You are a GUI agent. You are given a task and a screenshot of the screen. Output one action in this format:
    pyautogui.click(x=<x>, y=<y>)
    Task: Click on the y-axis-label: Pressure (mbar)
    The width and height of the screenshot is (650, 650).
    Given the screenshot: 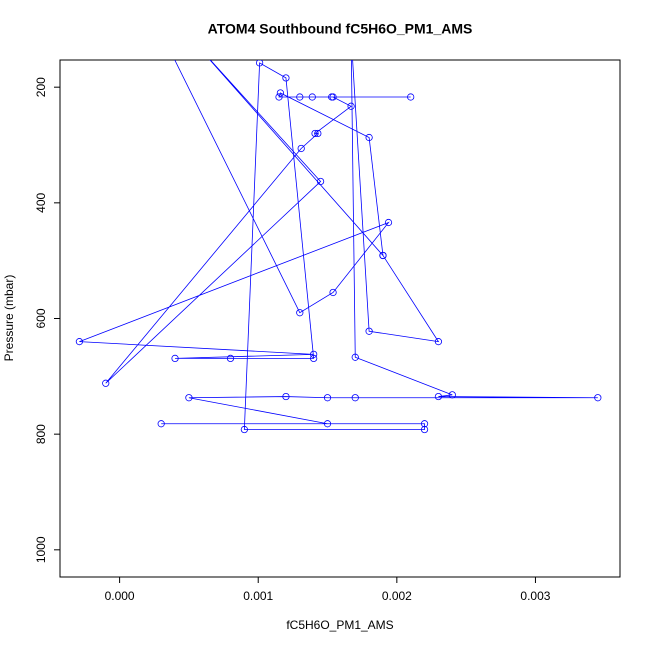 What is the action you would take?
    pyautogui.click(x=9, y=318)
    